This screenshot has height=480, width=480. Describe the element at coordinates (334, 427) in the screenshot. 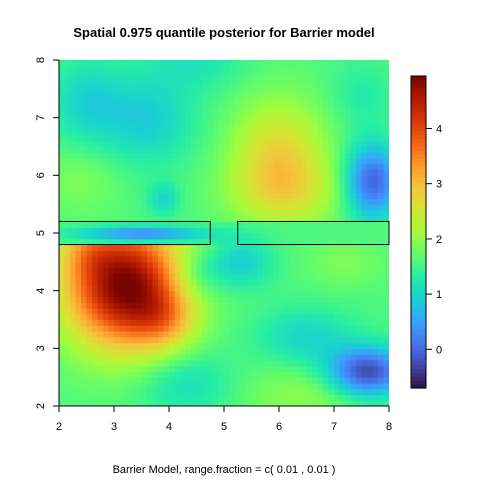

I see `x-tick-label: 7` at that location.